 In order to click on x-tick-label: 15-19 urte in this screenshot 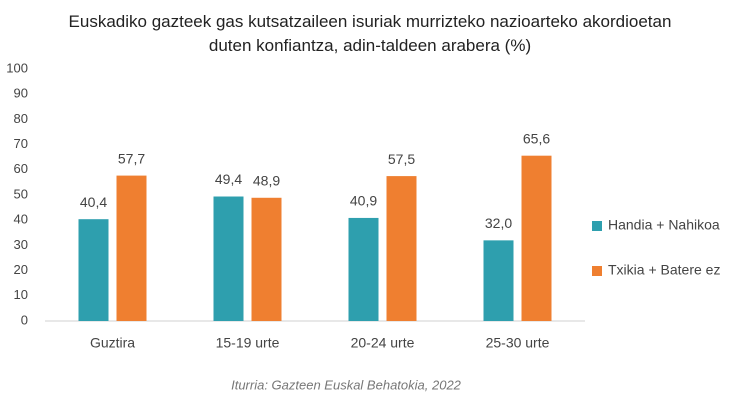, I will do `click(248, 343)`.